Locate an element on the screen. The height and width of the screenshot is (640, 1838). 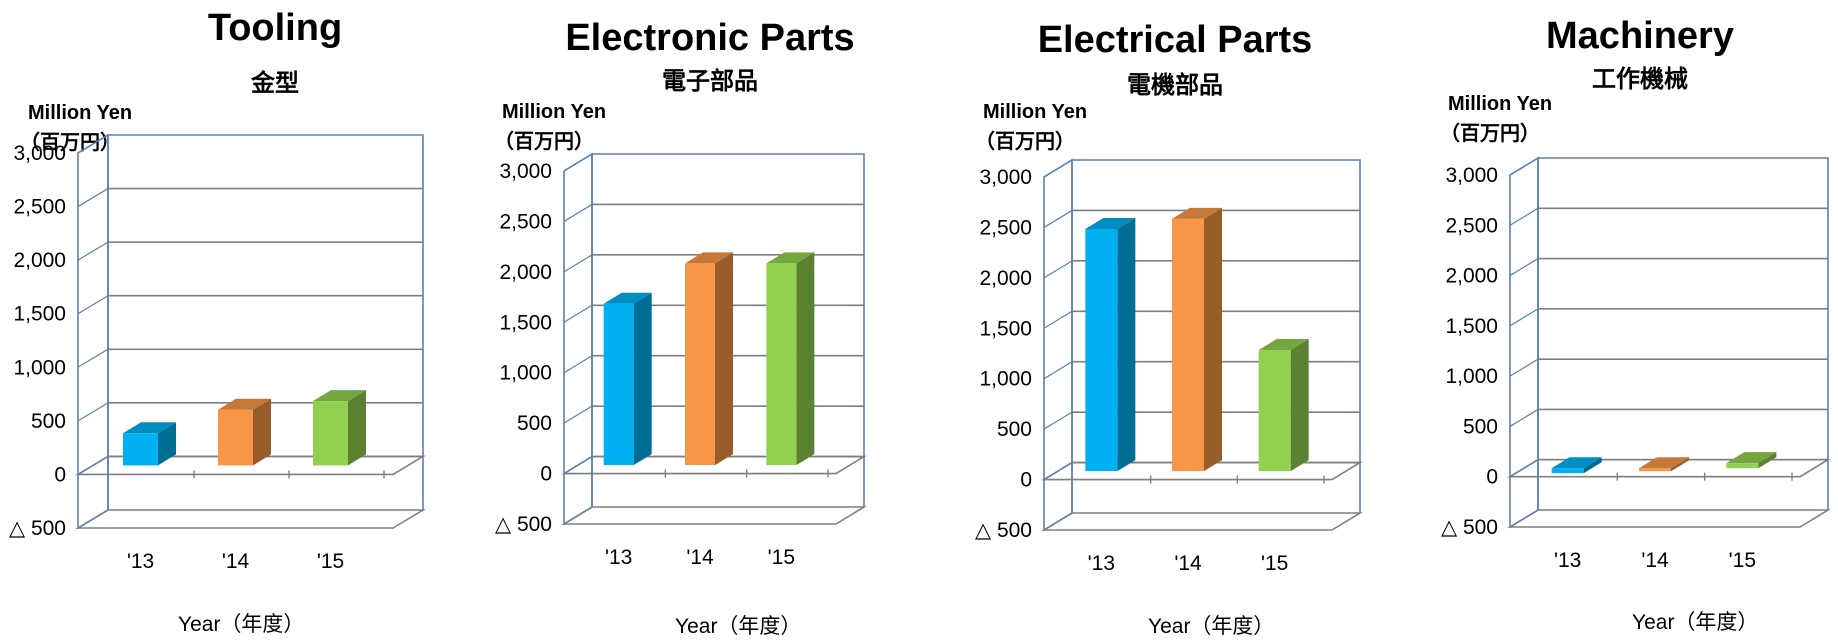
chart-title: Electrical Parts is located at coordinates (1175, 40).